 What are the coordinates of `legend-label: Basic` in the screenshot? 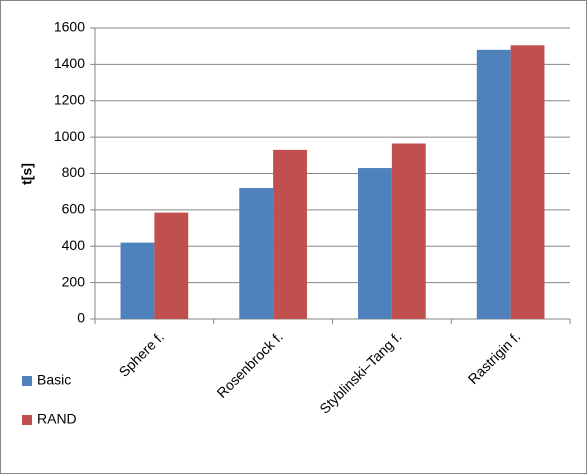 It's located at (54, 380).